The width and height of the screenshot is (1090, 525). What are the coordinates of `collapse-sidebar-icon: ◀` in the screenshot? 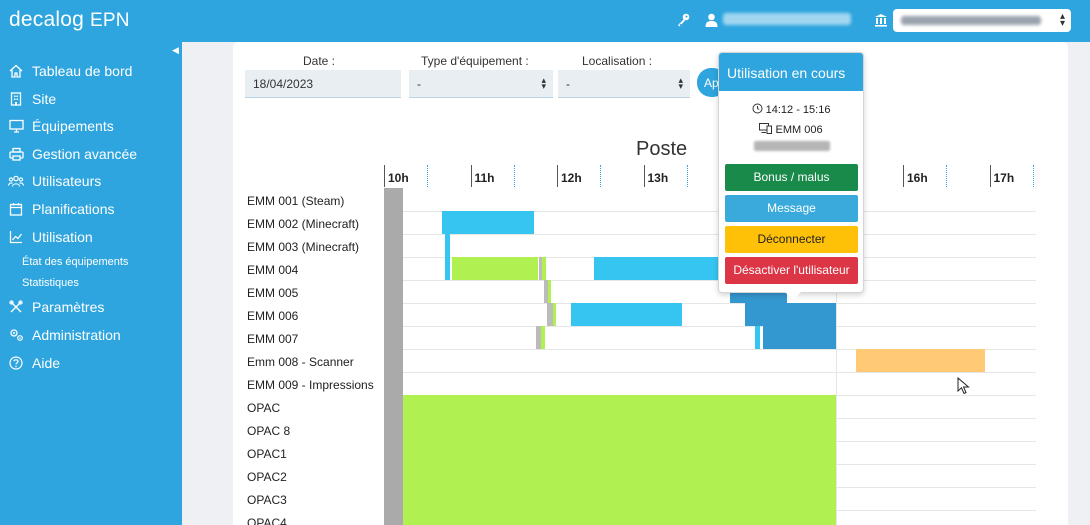 It's located at (175, 50).